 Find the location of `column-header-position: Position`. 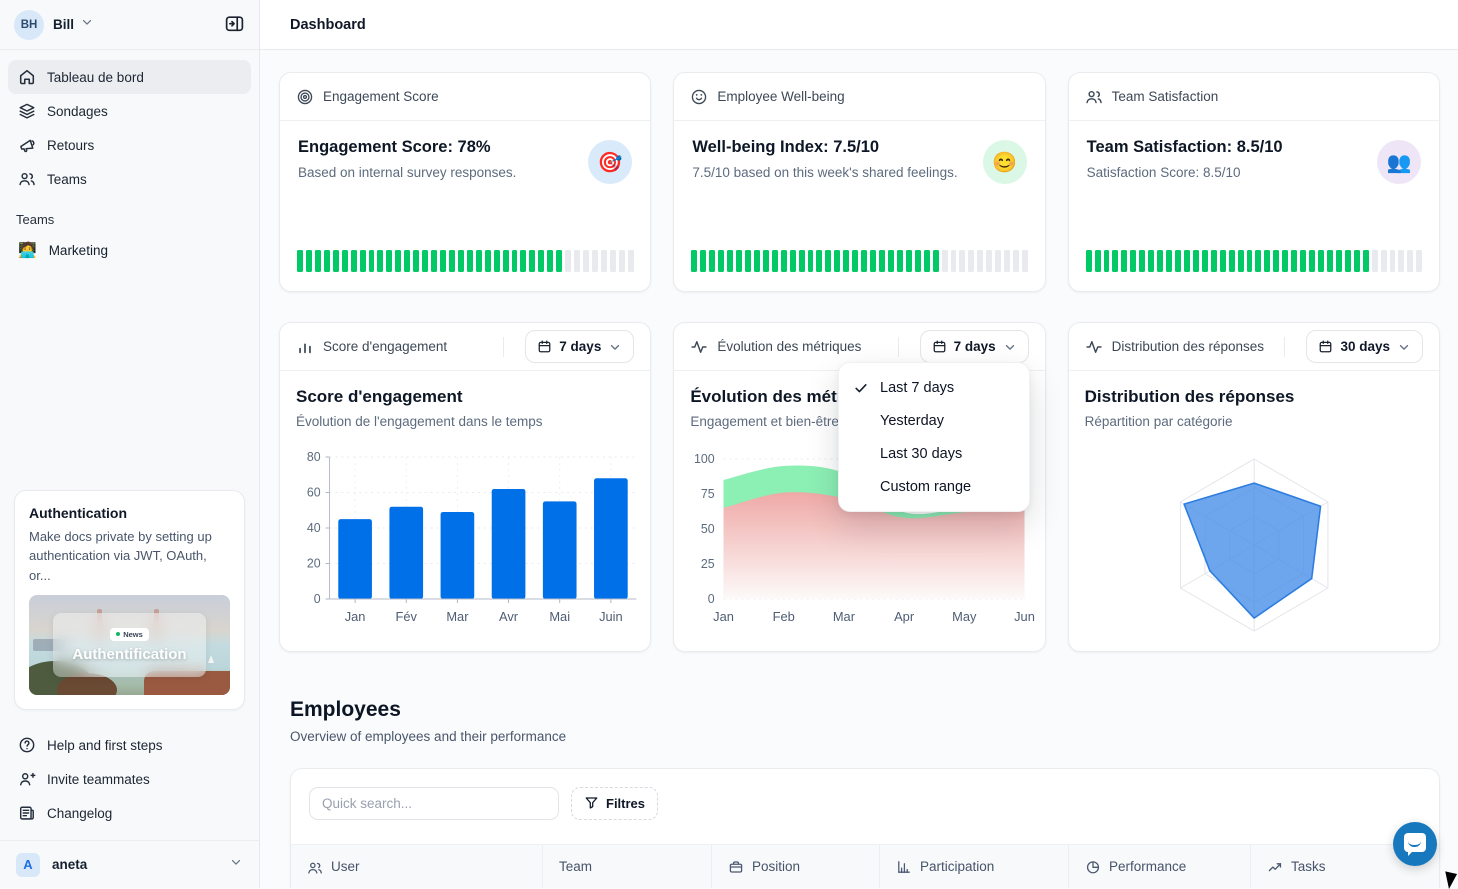

column-header-position: Position is located at coordinates (795, 866).